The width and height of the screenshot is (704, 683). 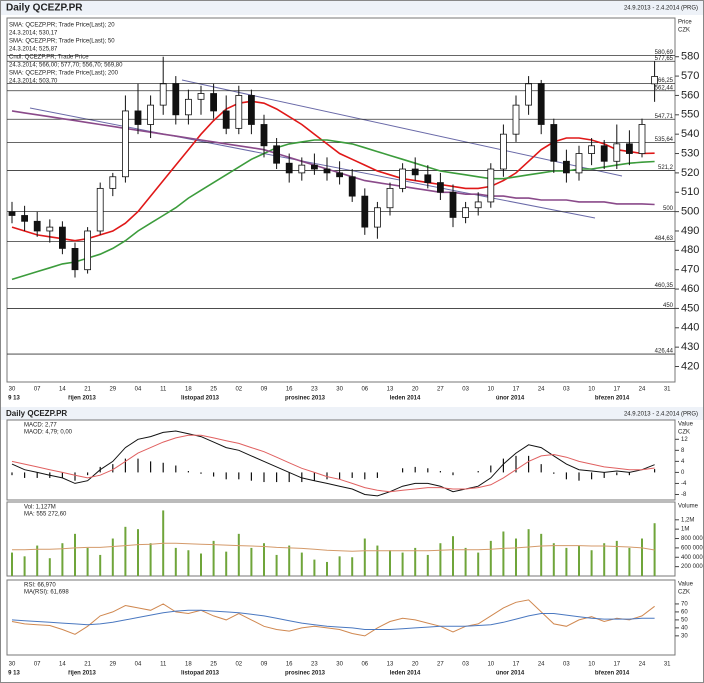 What do you see at coordinates (138, 665) in the screenshot?
I see `x-tick-label: 04` at bounding box center [138, 665].